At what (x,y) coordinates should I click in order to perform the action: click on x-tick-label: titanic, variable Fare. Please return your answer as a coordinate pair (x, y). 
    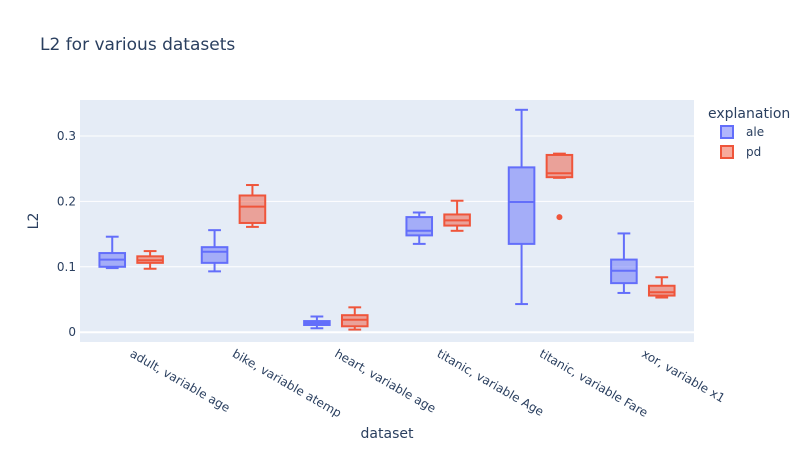
    Looking at the image, I should click on (593, 382).